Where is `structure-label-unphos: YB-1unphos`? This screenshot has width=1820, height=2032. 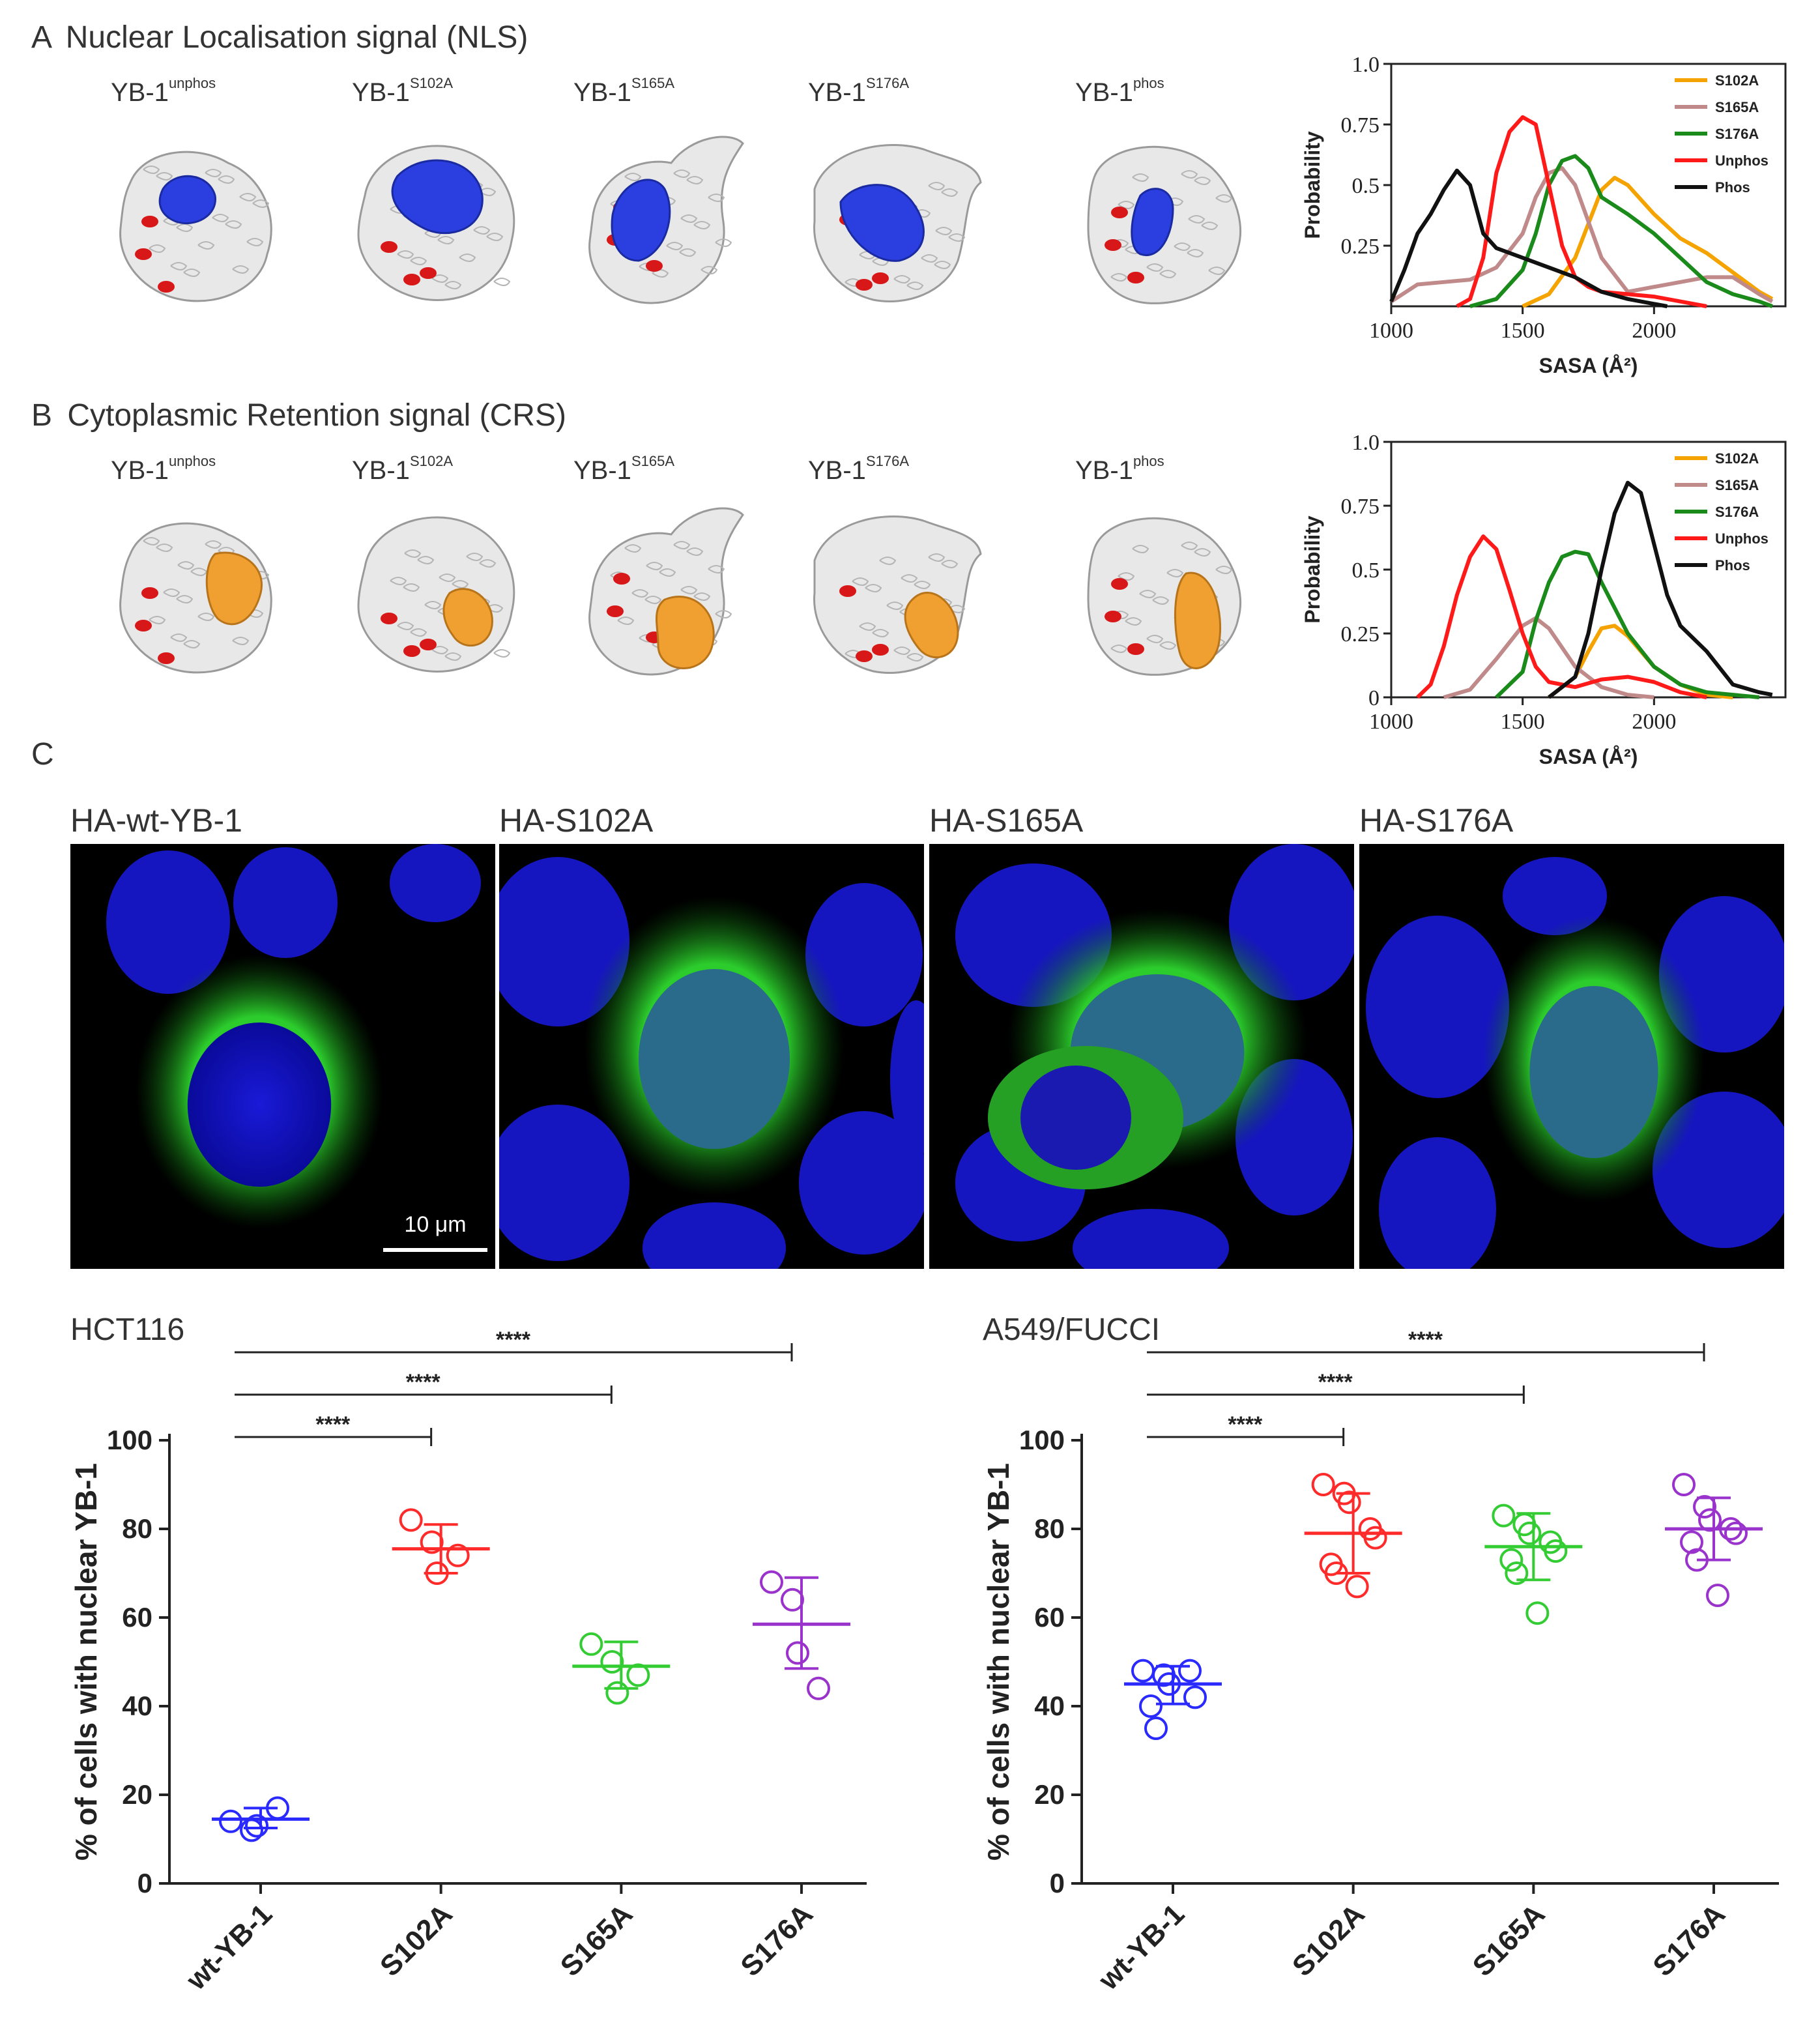
structure-label-unphos: YB-1unphos is located at coordinates (163, 91).